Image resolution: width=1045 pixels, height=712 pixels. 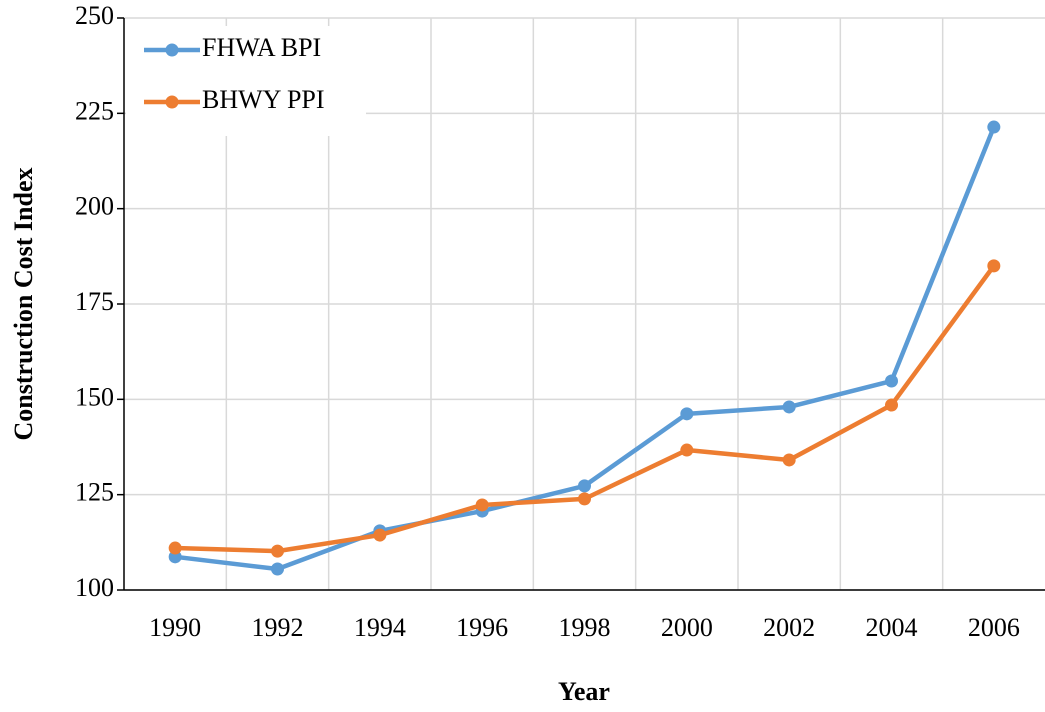 I want to click on legend-label: FHWA BPI, so click(x=261, y=47).